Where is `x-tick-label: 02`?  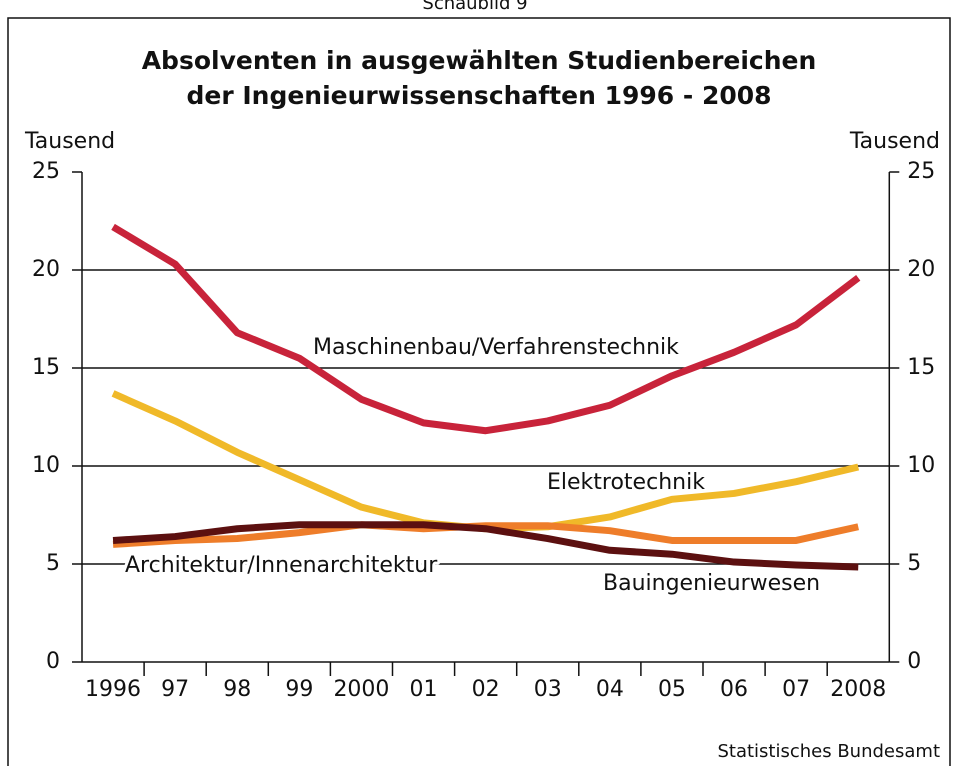 x-tick-label: 02 is located at coordinates (486, 689).